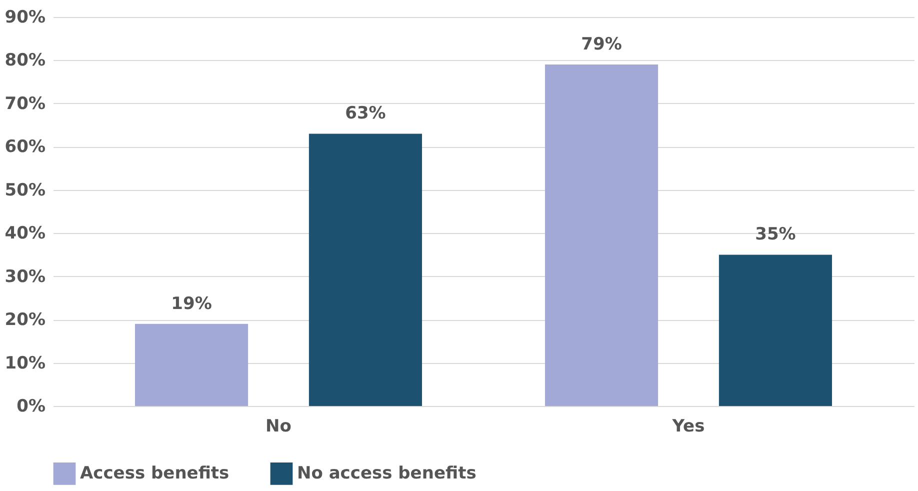  What do you see at coordinates (191, 304) in the screenshot?
I see `data-label: 19%` at bounding box center [191, 304].